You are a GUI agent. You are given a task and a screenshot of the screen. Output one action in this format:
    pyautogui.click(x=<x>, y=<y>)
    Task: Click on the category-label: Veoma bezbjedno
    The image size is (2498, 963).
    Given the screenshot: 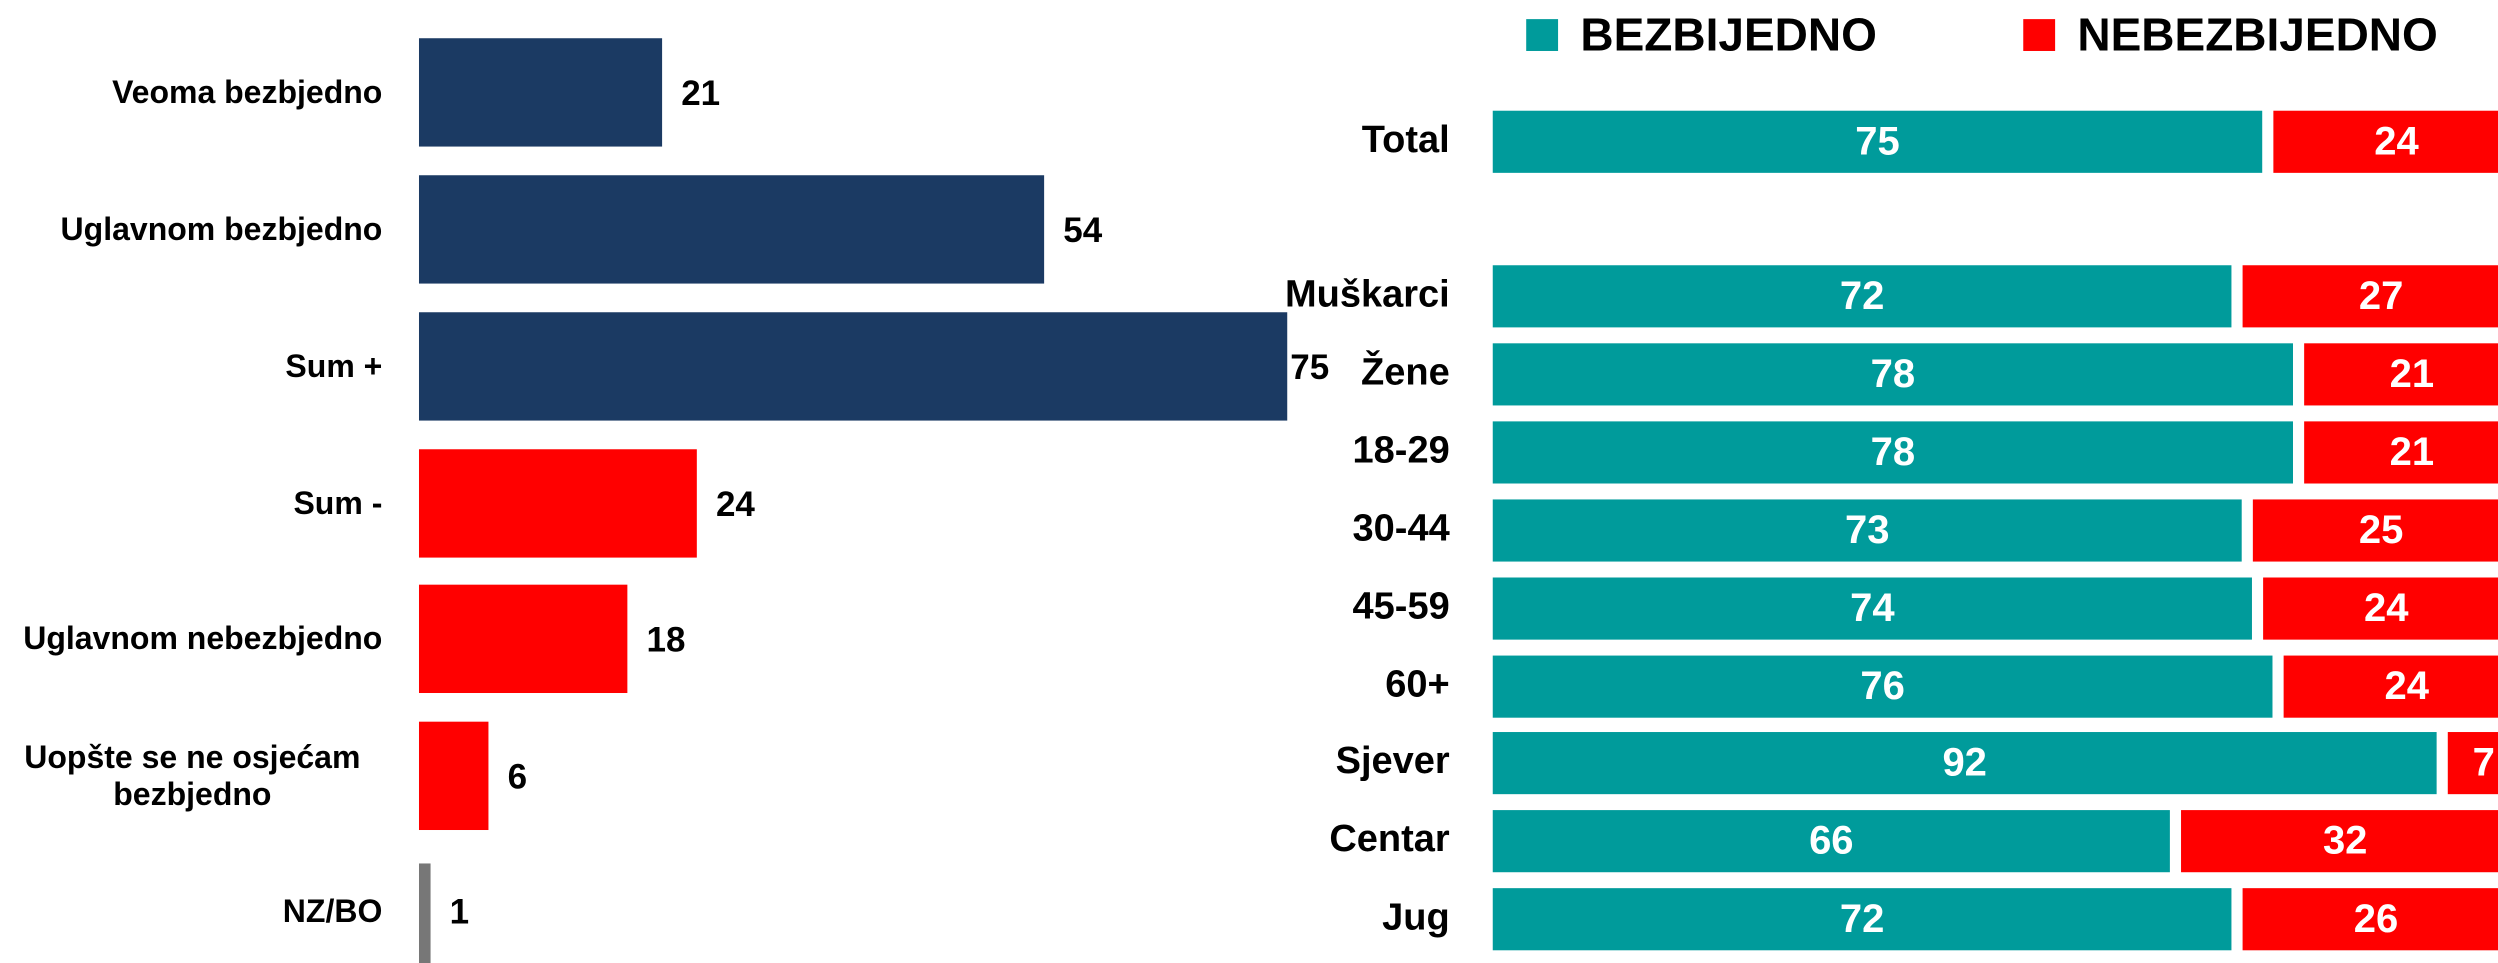 What is the action you would take?
    pyautogui.click(x=192, y=92)
    